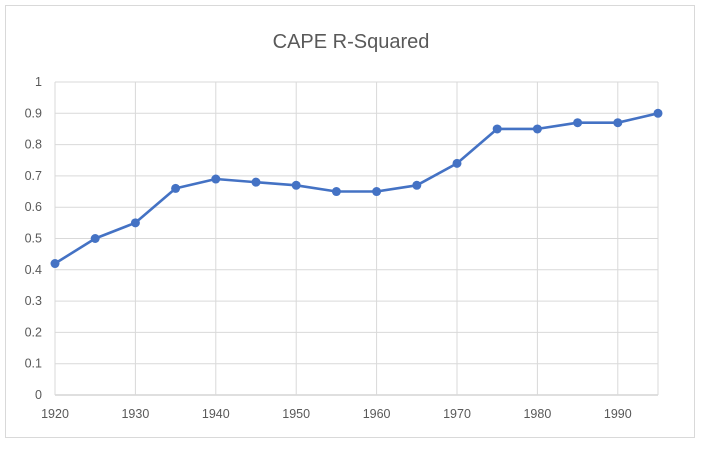 This screenshot has height=451, width=702. What do you see at coordinates (33, 207) in the screenshot?
I see `y-tick-label: 0.6` at bounding box center [33, 207].